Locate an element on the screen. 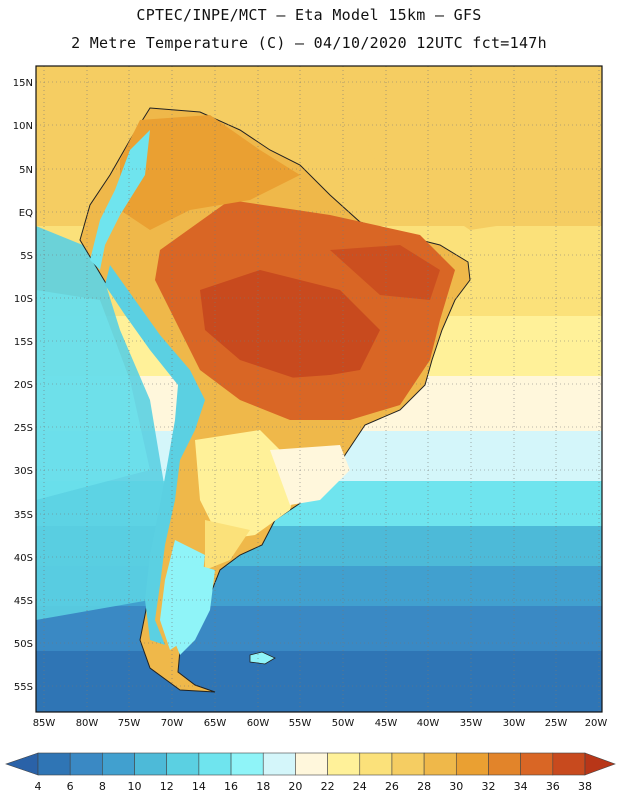  colorbar-tick-label: 26 is located at coordinates (392, 786).